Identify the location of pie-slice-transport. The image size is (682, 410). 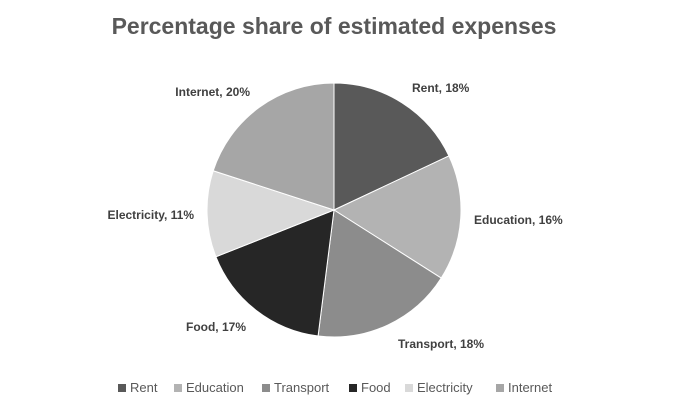
(379, 273).